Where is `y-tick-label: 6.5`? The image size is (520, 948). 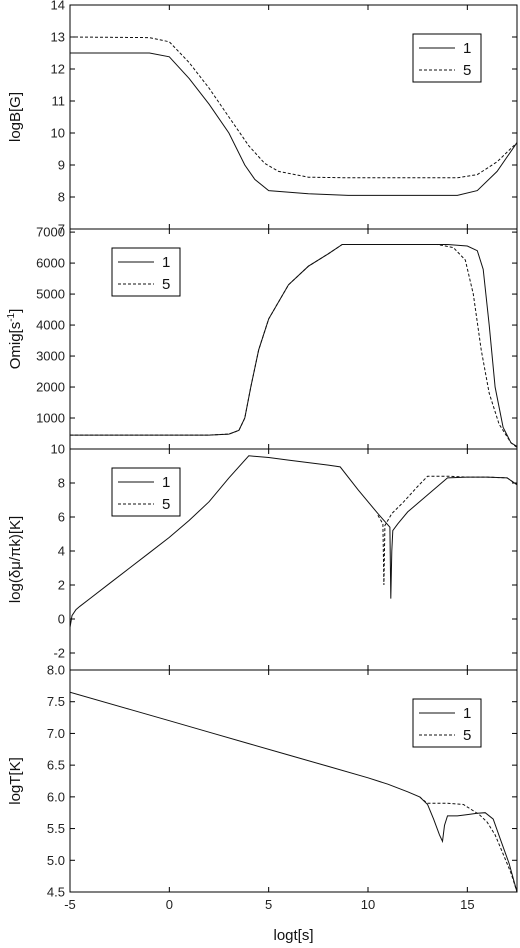 y-tick-label: 6.5 is located at coordinates (56, 765).